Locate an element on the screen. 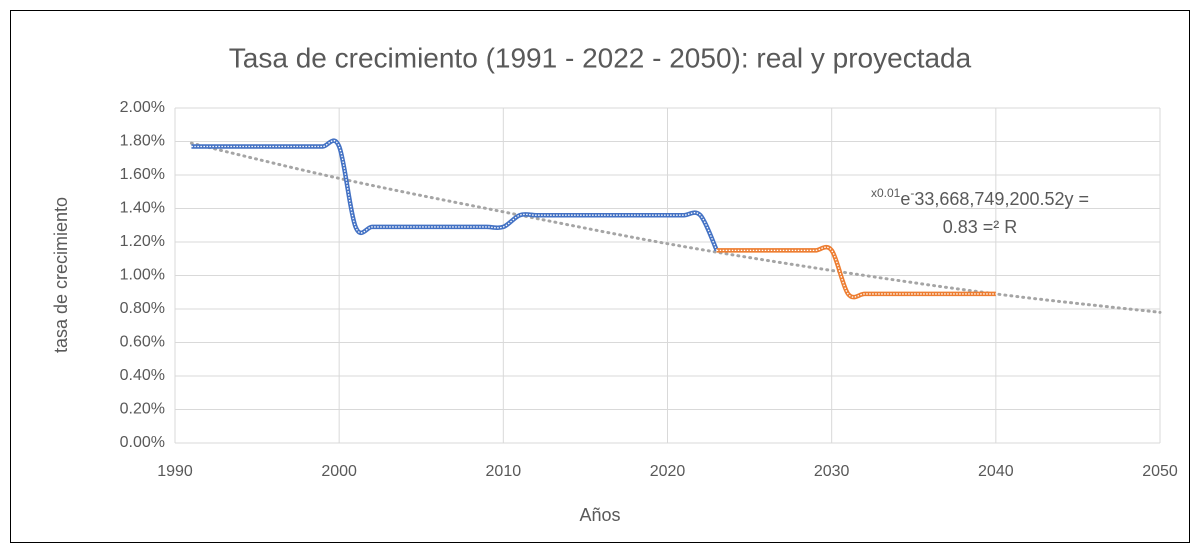  x-axis-label: Años is located at coordinates (599, 515).